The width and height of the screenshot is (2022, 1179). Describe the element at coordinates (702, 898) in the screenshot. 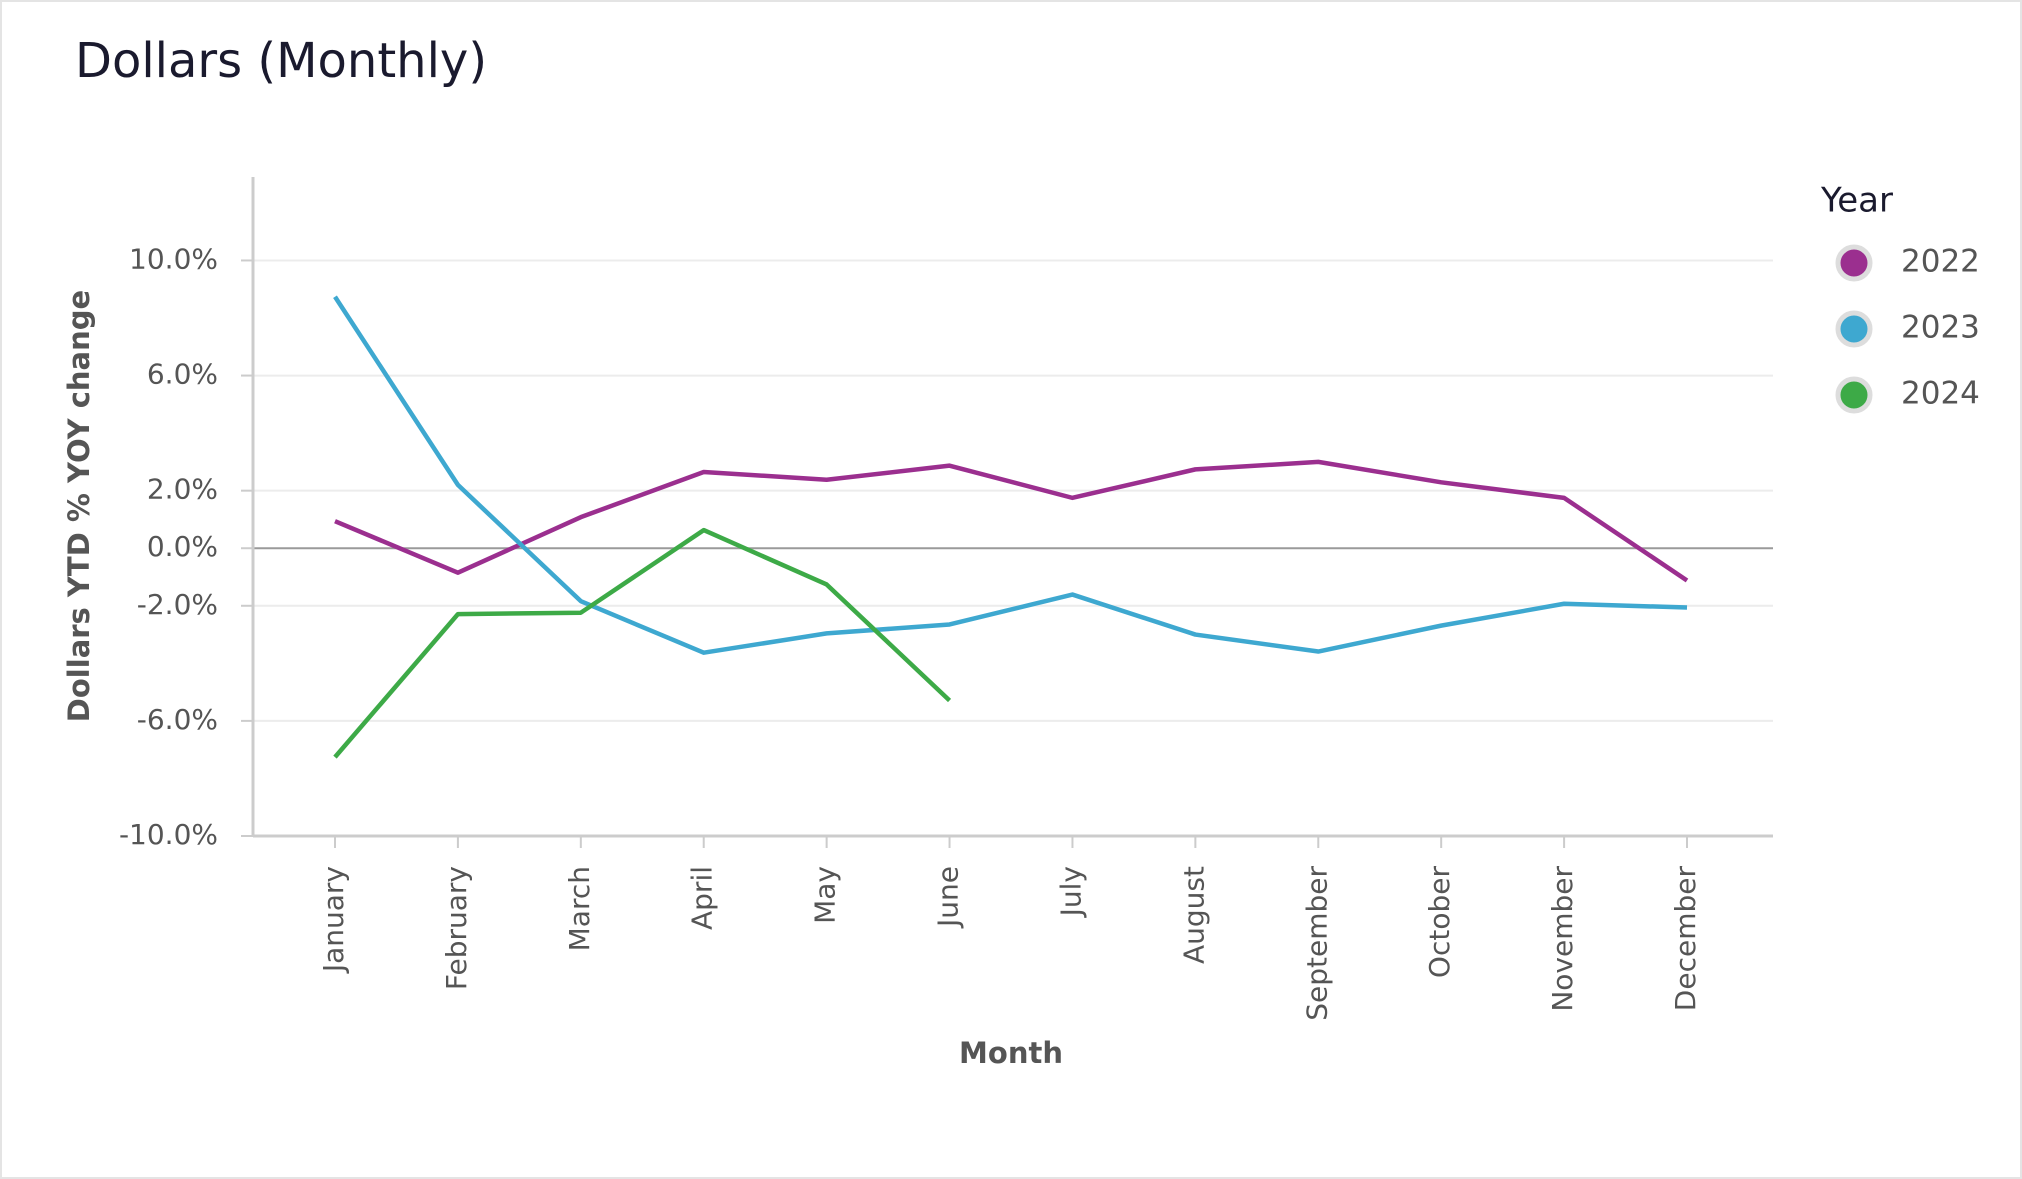

I see `x-tick-label: April` at that location.